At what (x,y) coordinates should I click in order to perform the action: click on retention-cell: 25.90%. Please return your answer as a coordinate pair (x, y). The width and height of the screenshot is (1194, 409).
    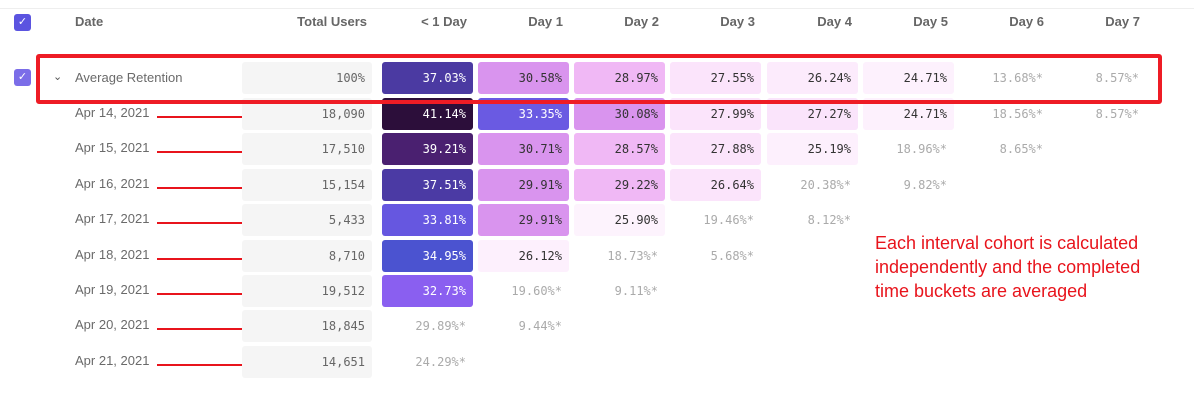
    Looking at the image, I should click on (619, 220).